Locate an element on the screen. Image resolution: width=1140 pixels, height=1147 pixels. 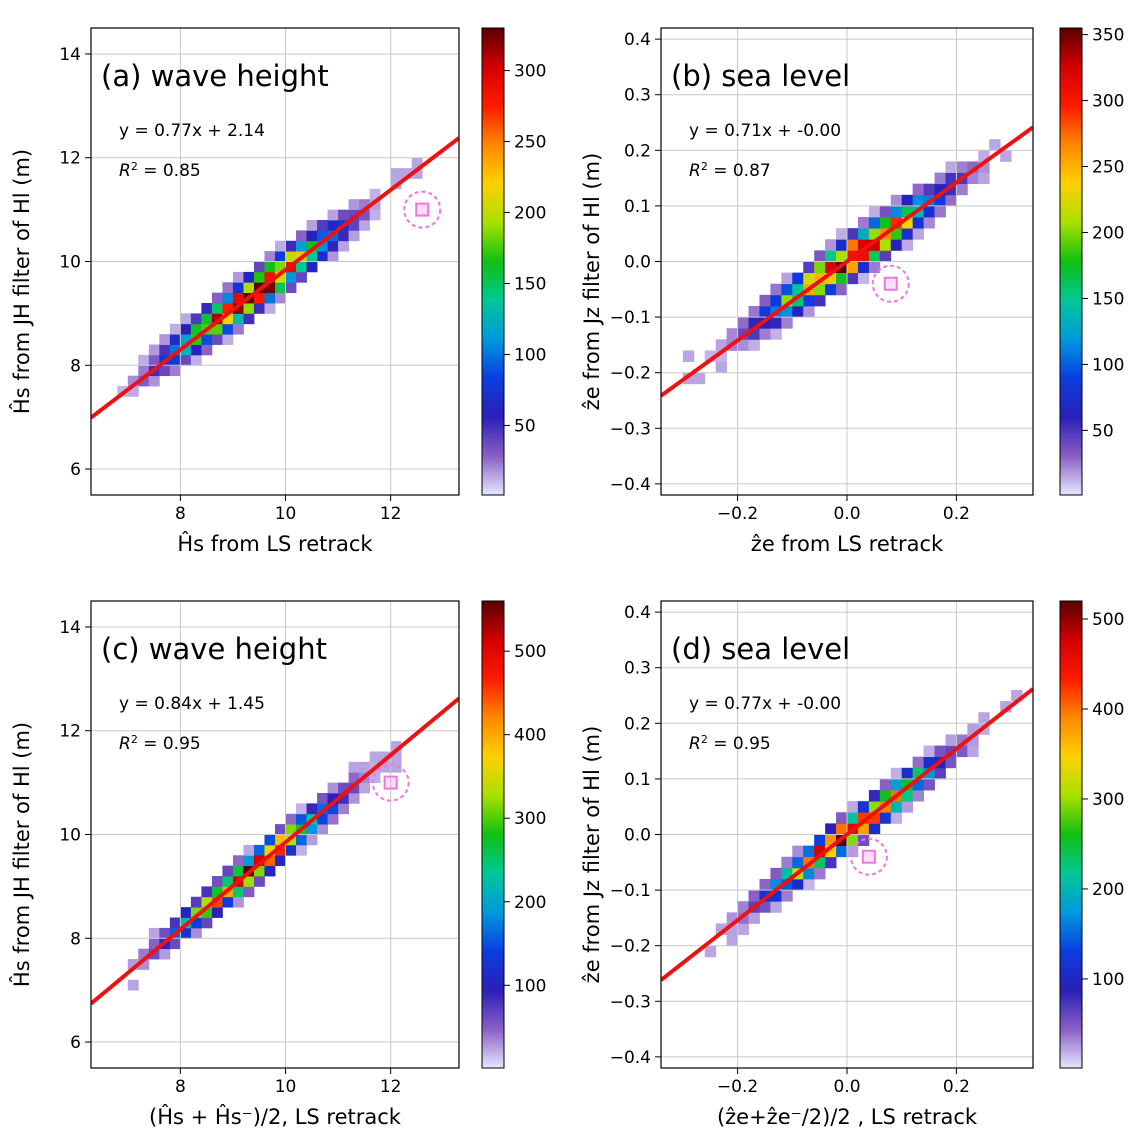
colorbar is located at coordinates (493, 261).